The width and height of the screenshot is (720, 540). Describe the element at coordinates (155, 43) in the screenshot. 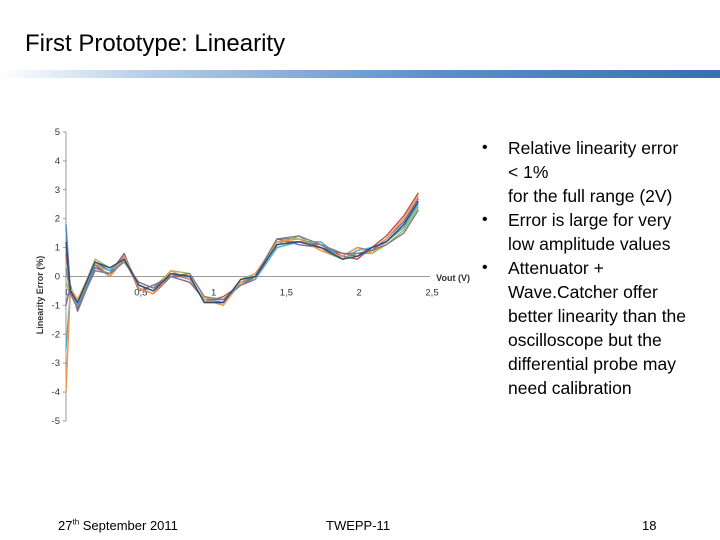

I see `slide-title: First Prototype: Linearity` at that location.